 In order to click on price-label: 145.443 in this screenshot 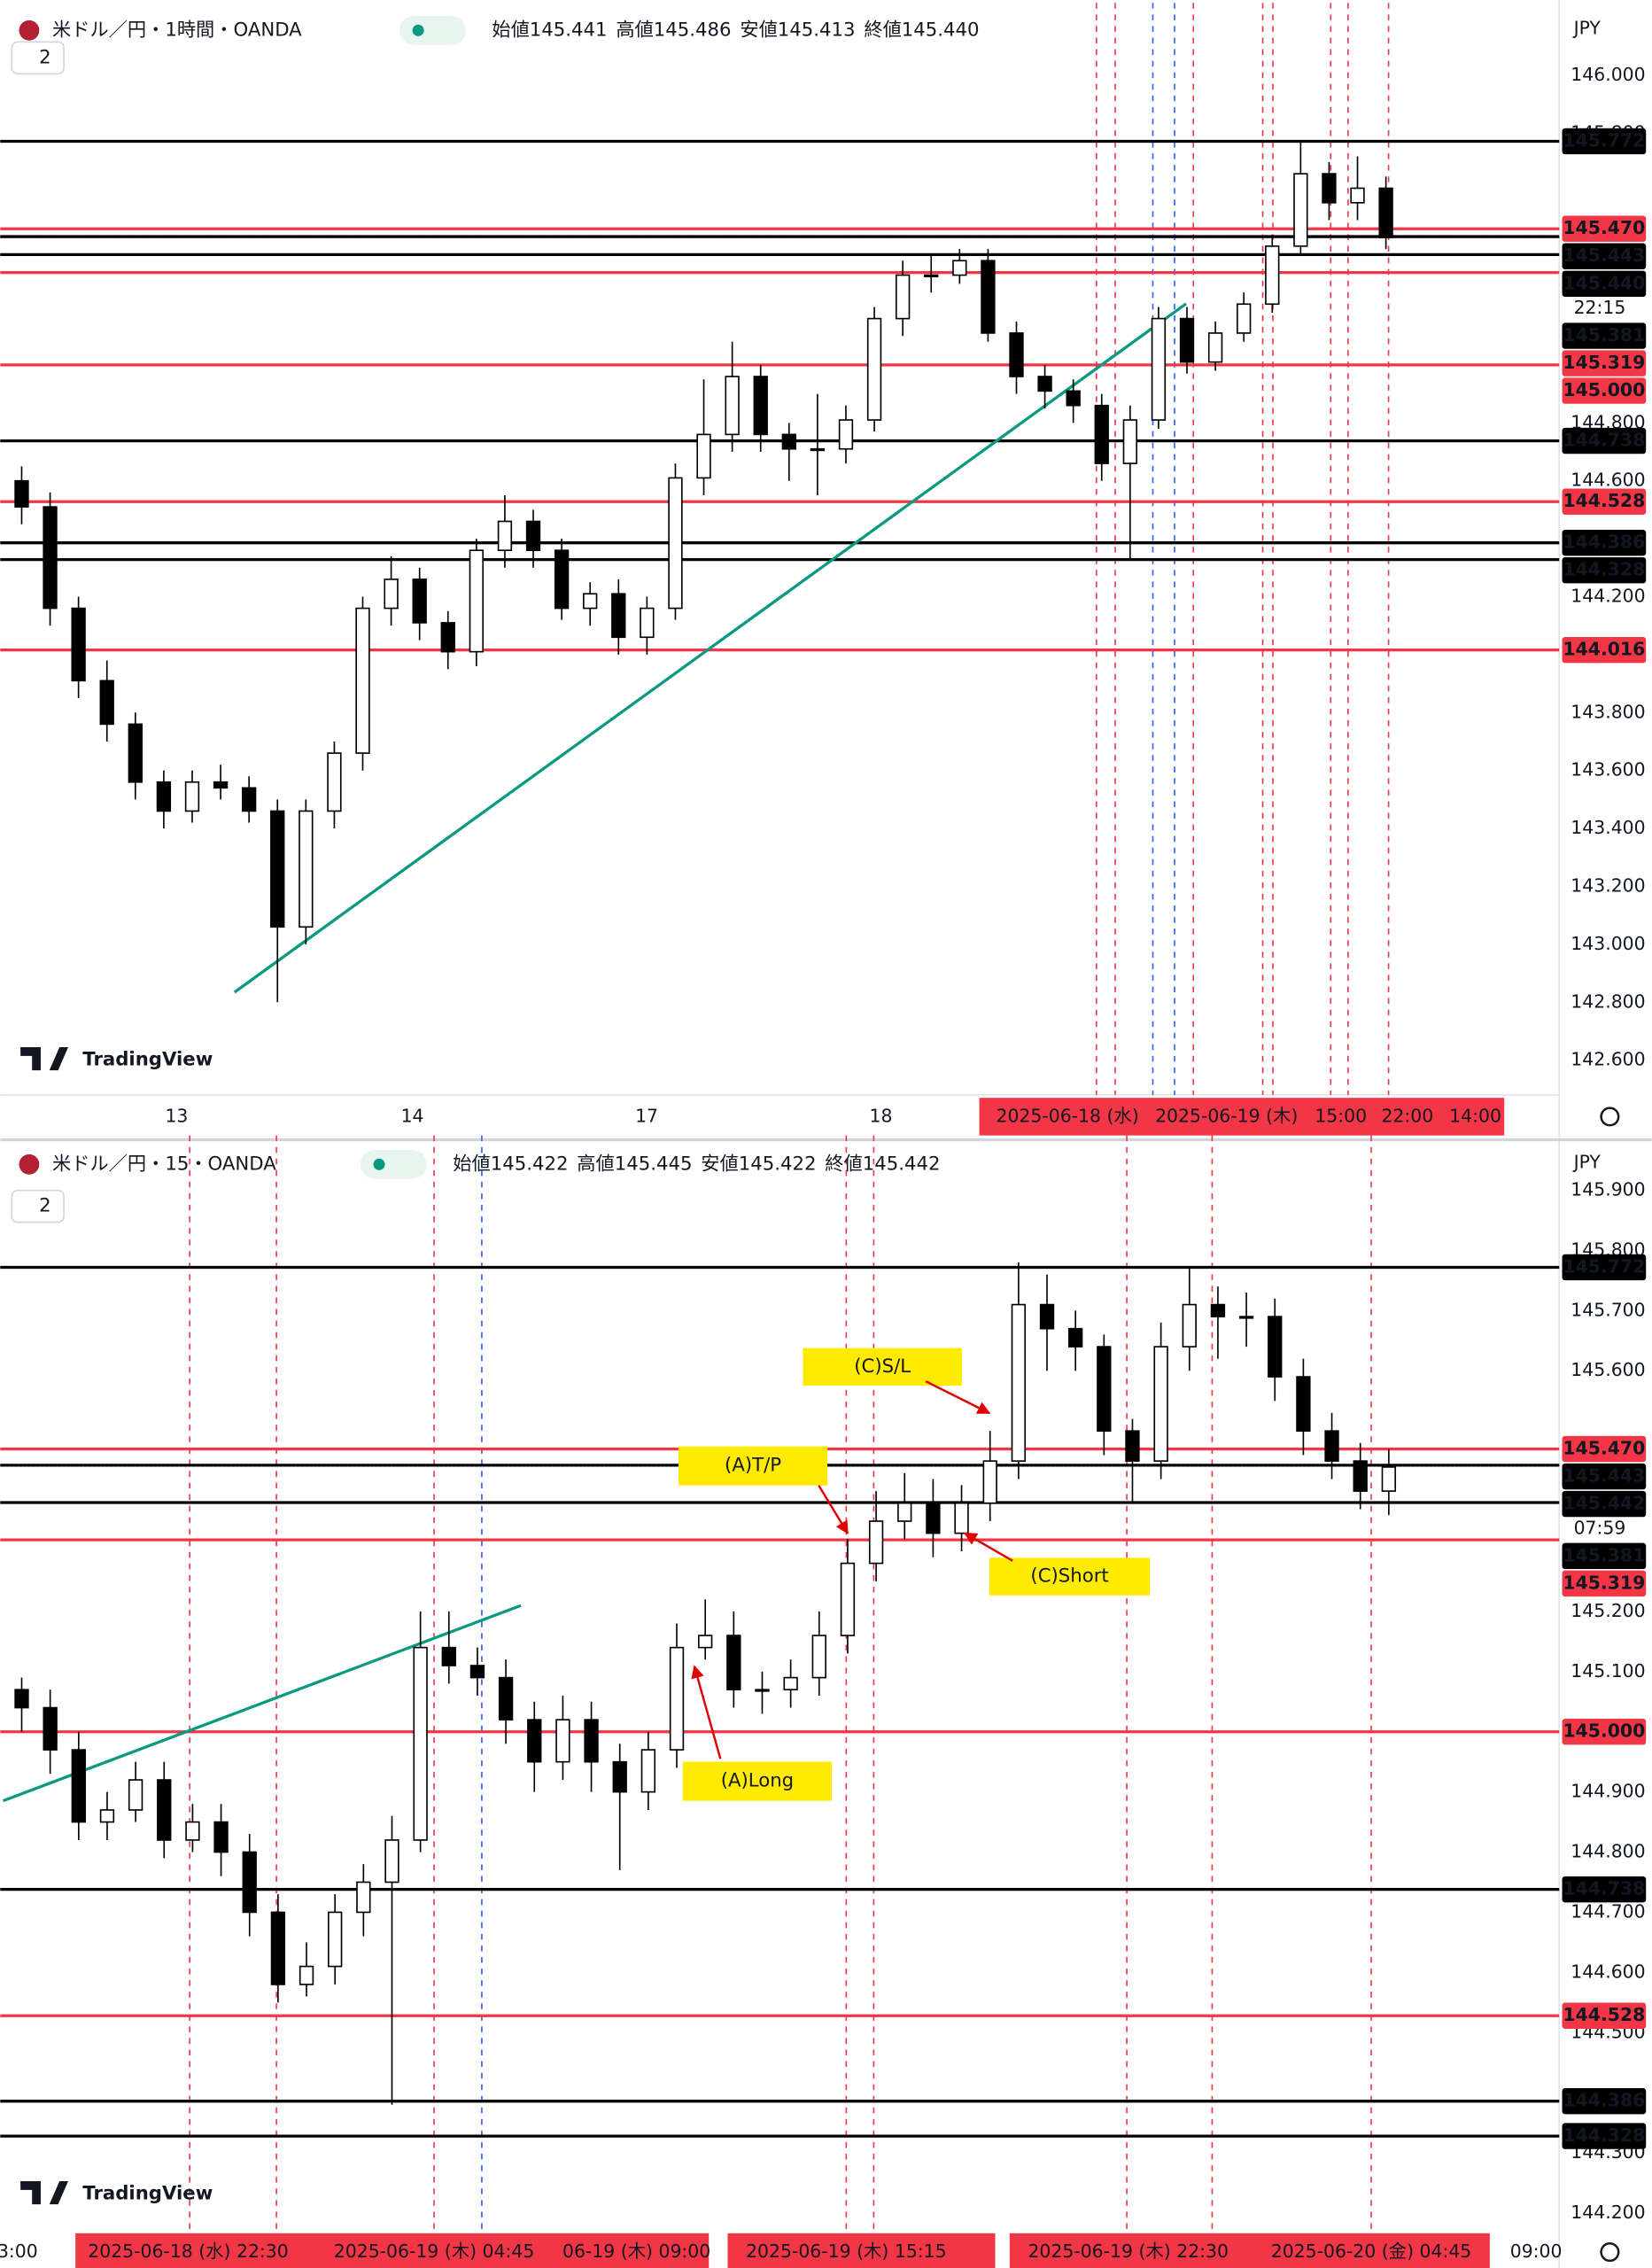, I will do `click(1604, 255)`.